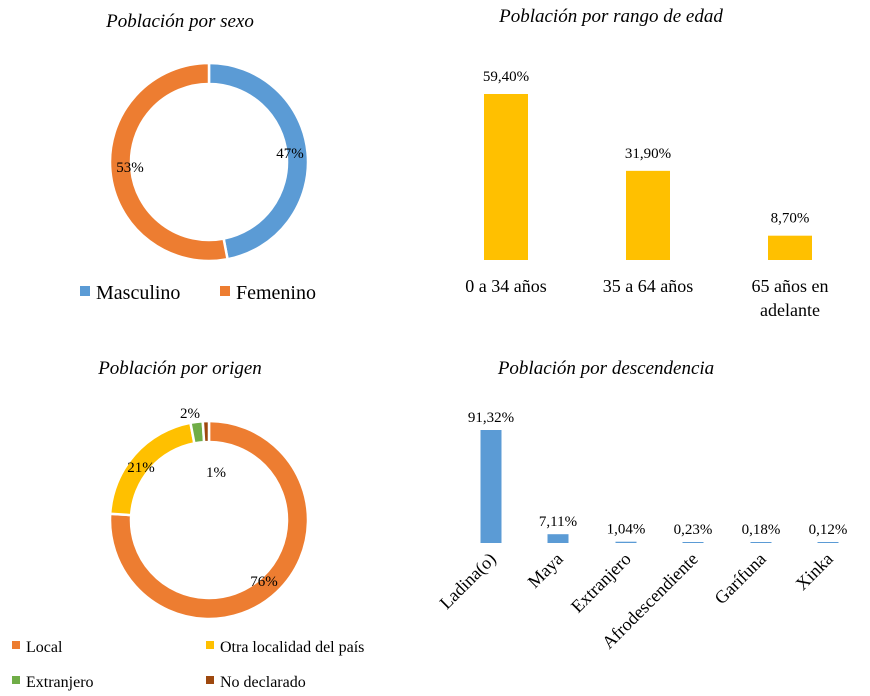 The height and width of the screenshot is (696, 870). I want to click on data-label-descendencia-0: 91,32%, so click(491, 418).